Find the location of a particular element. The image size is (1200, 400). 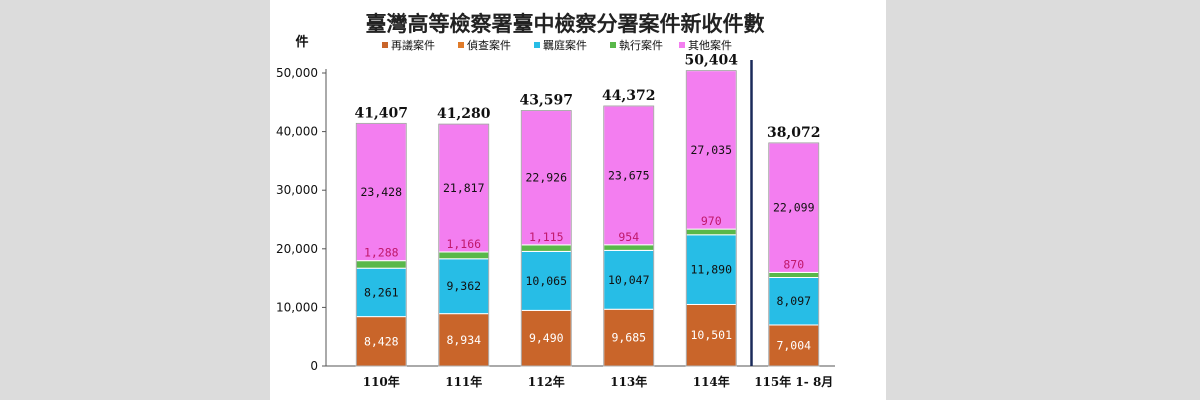

x-tick-label: 110年 is located at coordinates (381, 381).